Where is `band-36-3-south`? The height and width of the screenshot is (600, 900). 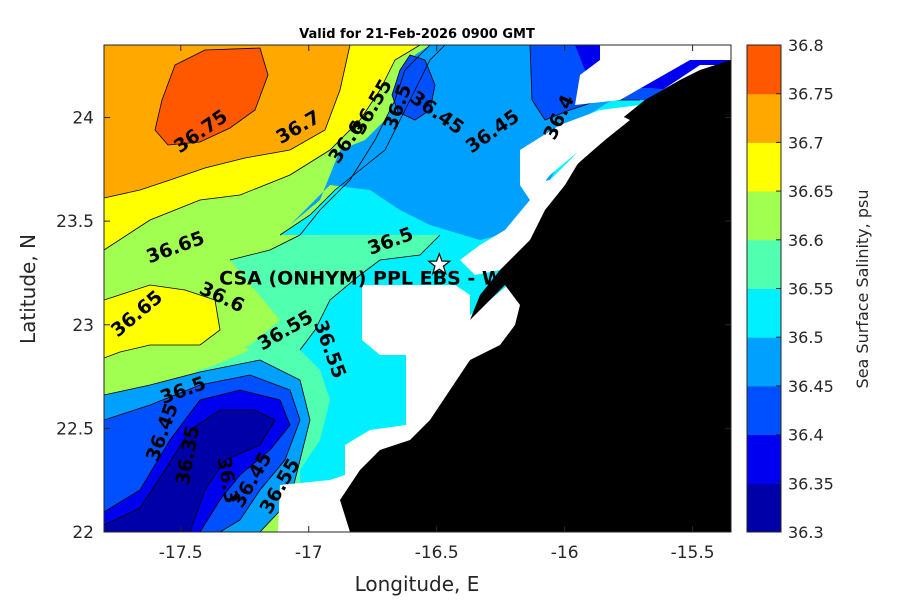
band-36-3-south is located at coordinates (189, 471).